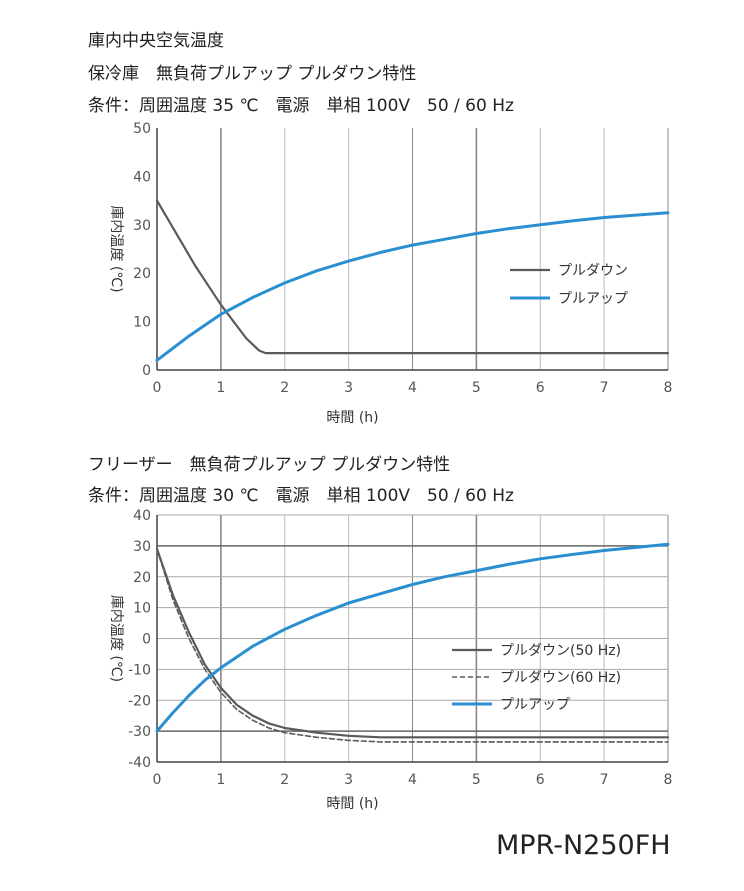 The width and height of the screenshot is (744, 891). Describe the element at coordinates (156, 41) in the screenshot. I see `page-main-title: 庫内中央空気温度` at that location.